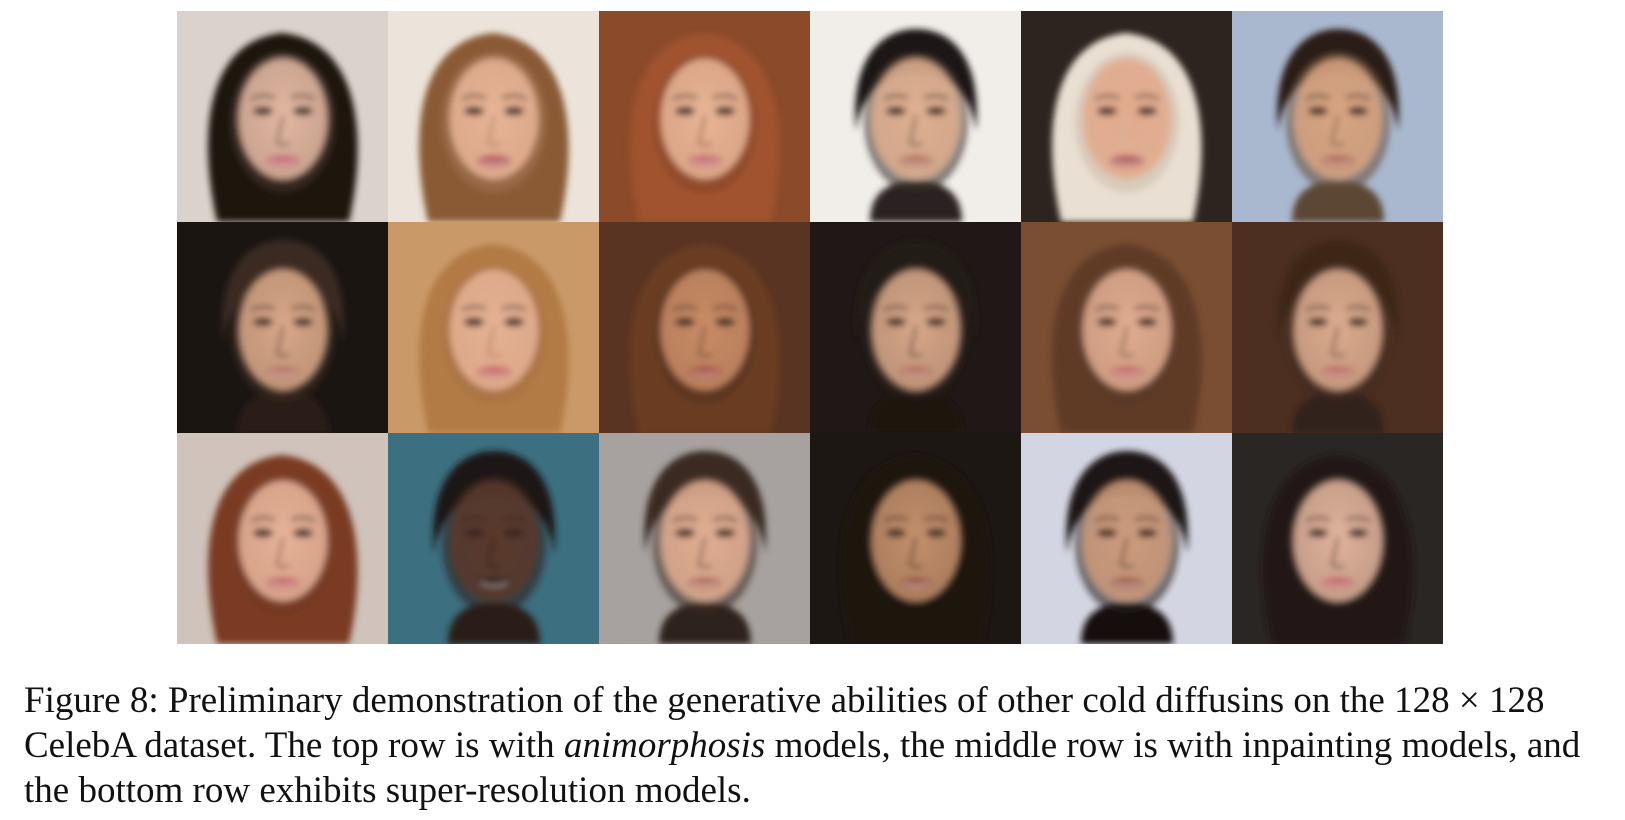  Describe the element at coordinates (91, 700) in the screenshot. I see `caption-label: Figure 8:` at that location.